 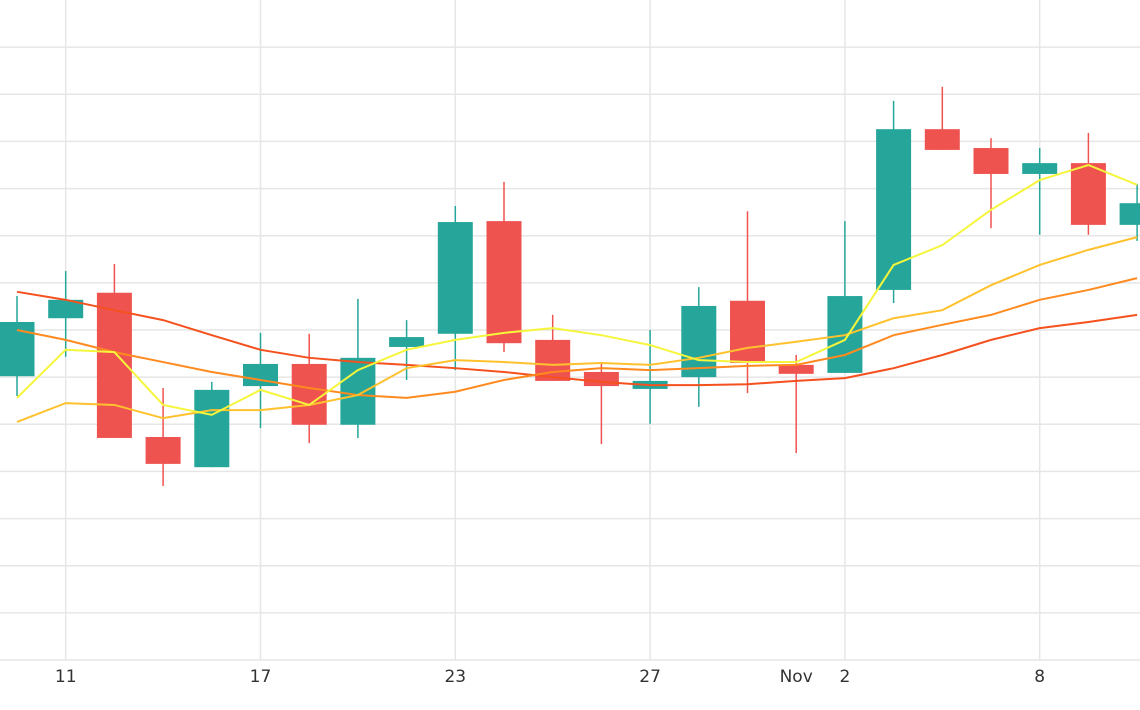 I want to click on x-tick-label: 11, so click(x=66, y=677).